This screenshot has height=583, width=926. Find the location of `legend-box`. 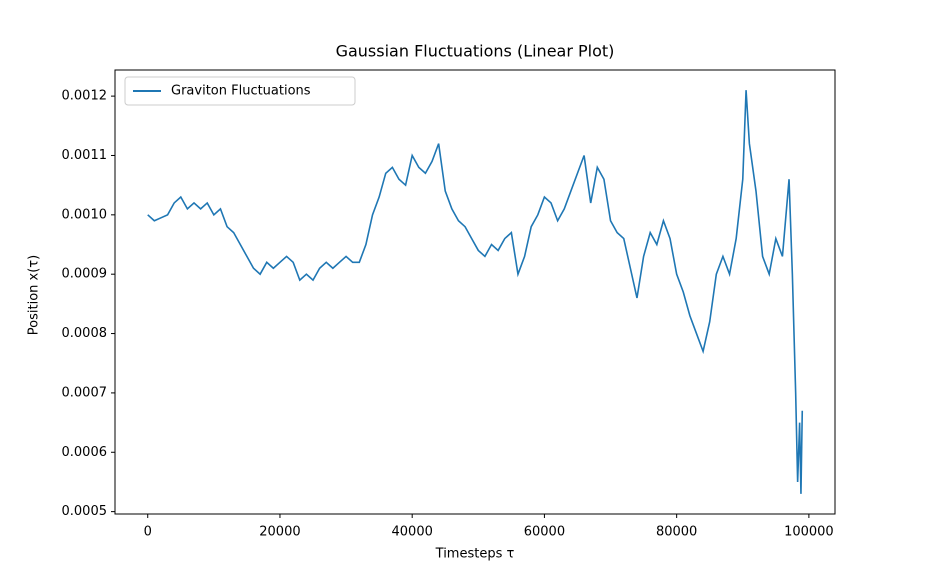

legend-box is located at coordinates (240, 91).